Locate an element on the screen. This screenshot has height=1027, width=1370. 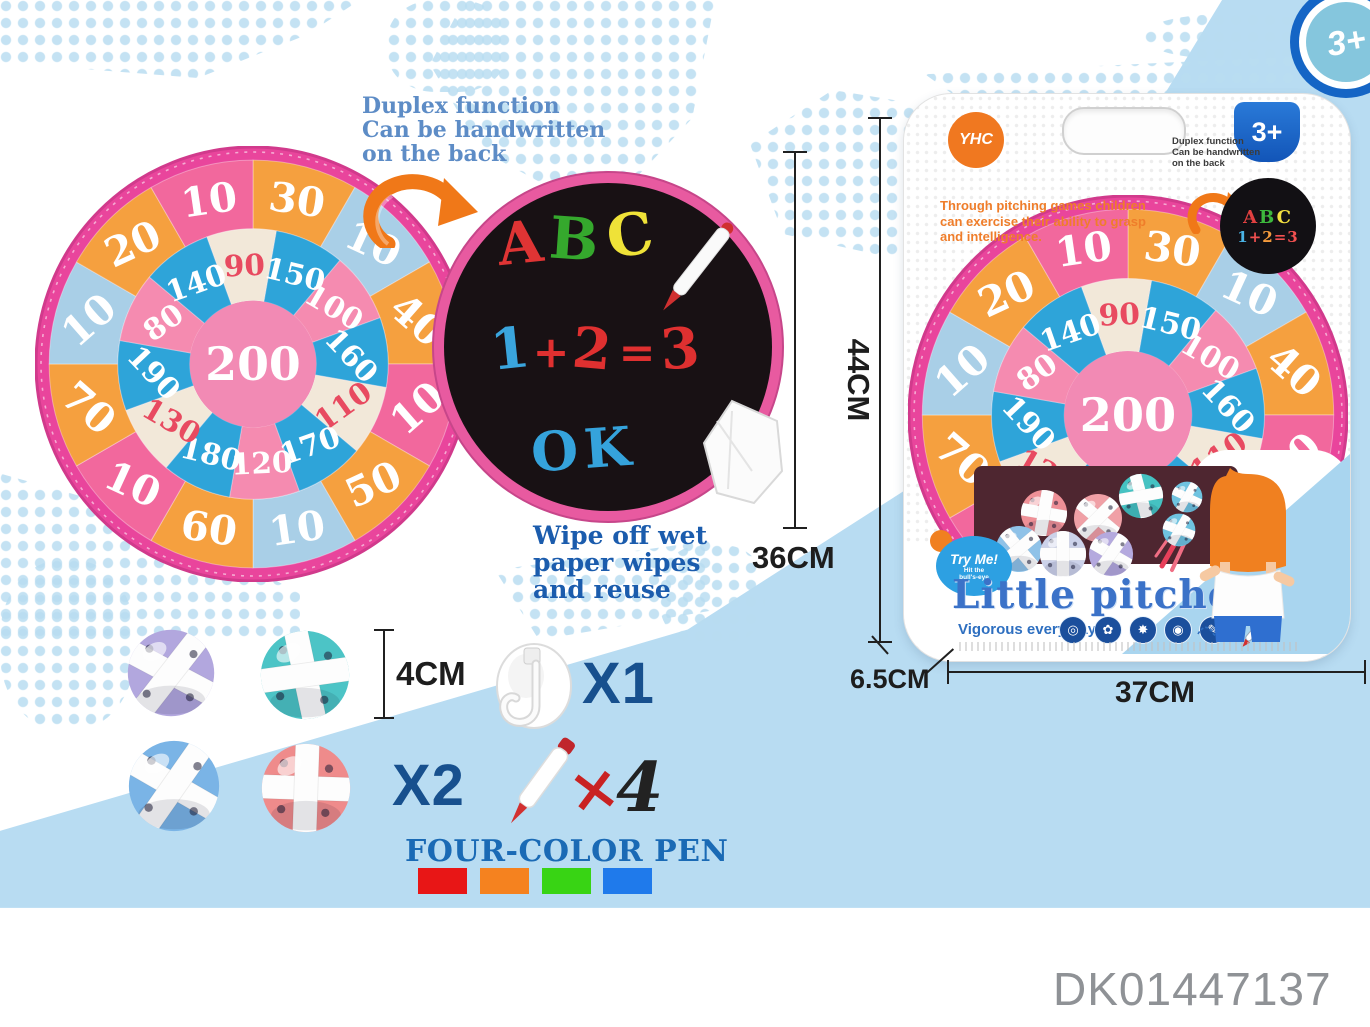
blister-ridge is located at coordinates (1129, 646).